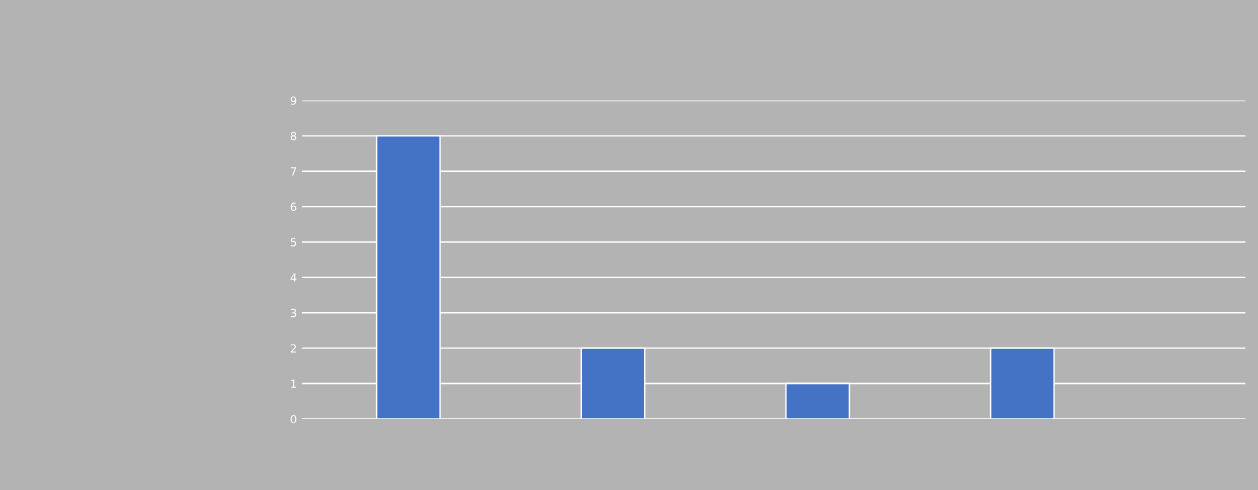  What do you see at coordinates (294, 383) in the screenshot?
I see `y-tick-label: 1` at bounding box center [294, 383].